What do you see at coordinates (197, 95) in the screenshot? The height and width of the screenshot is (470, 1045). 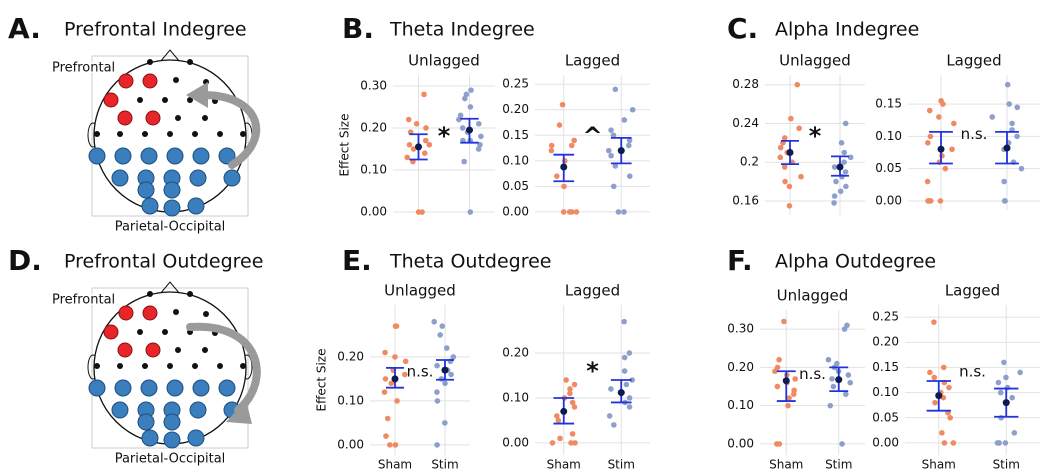 I see `arrow-head` at bounding box center [197, 95].